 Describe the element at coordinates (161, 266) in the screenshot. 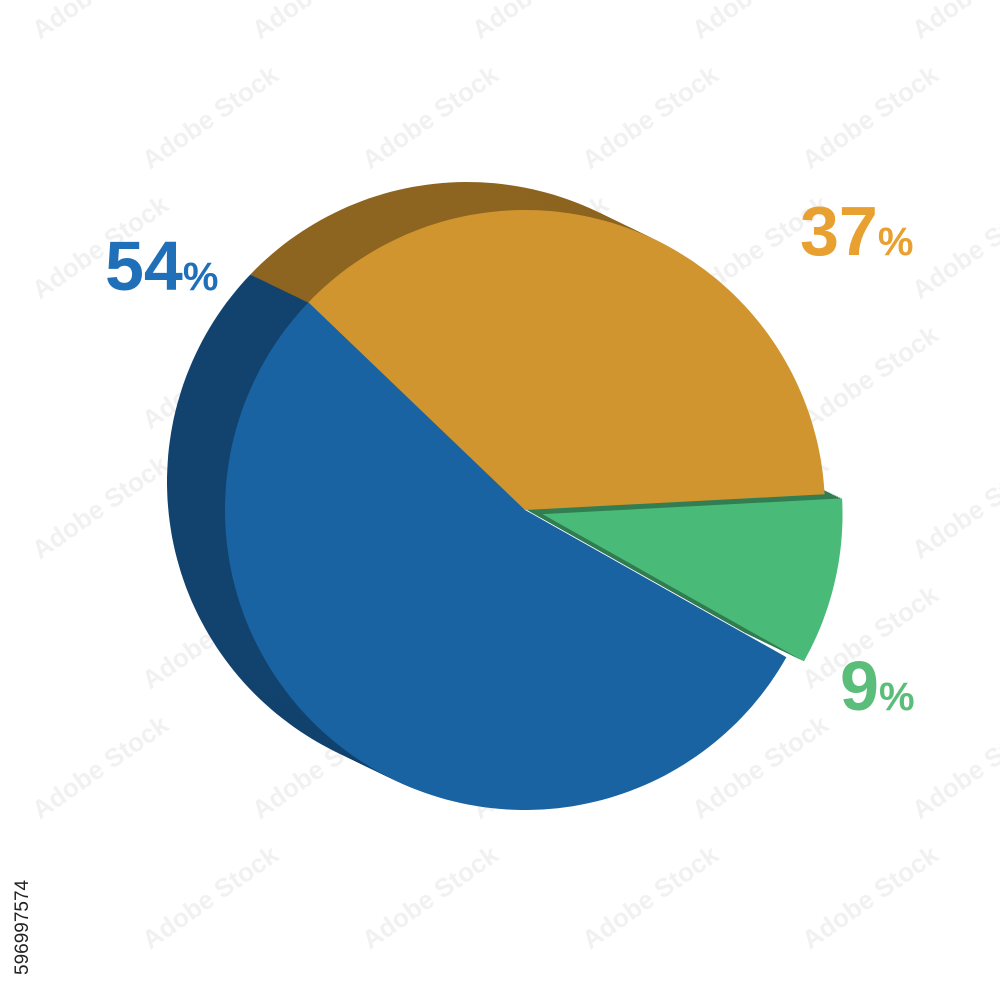

I see `value-label: 54%` at that location.